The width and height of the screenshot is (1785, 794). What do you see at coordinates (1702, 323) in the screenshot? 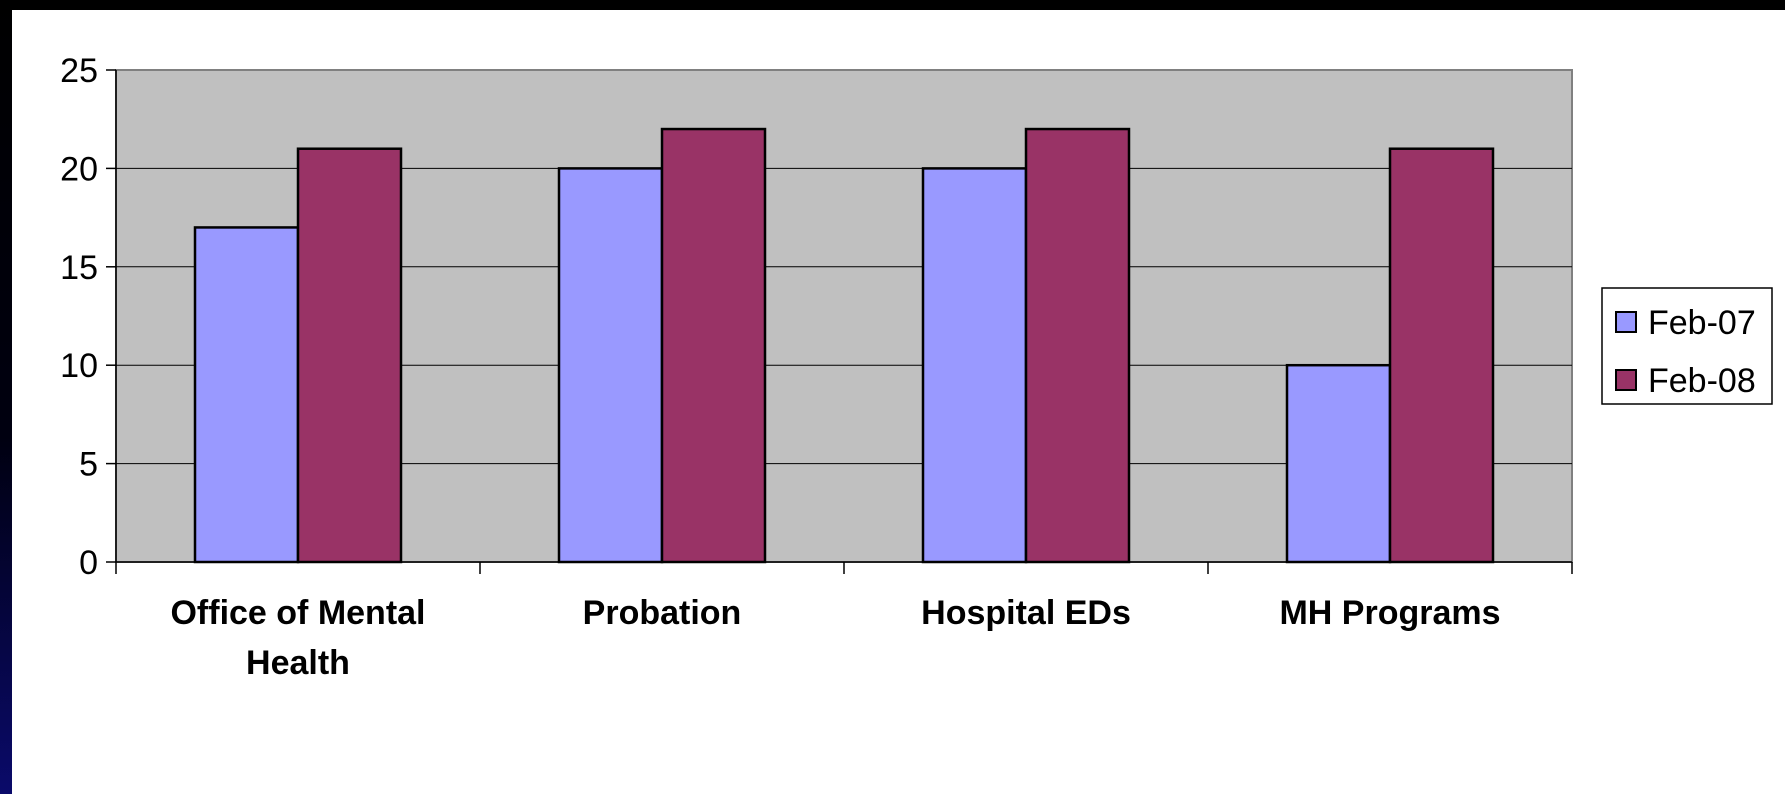
I see `legend-label: Feb-07` at bounding box center [1702, 323].